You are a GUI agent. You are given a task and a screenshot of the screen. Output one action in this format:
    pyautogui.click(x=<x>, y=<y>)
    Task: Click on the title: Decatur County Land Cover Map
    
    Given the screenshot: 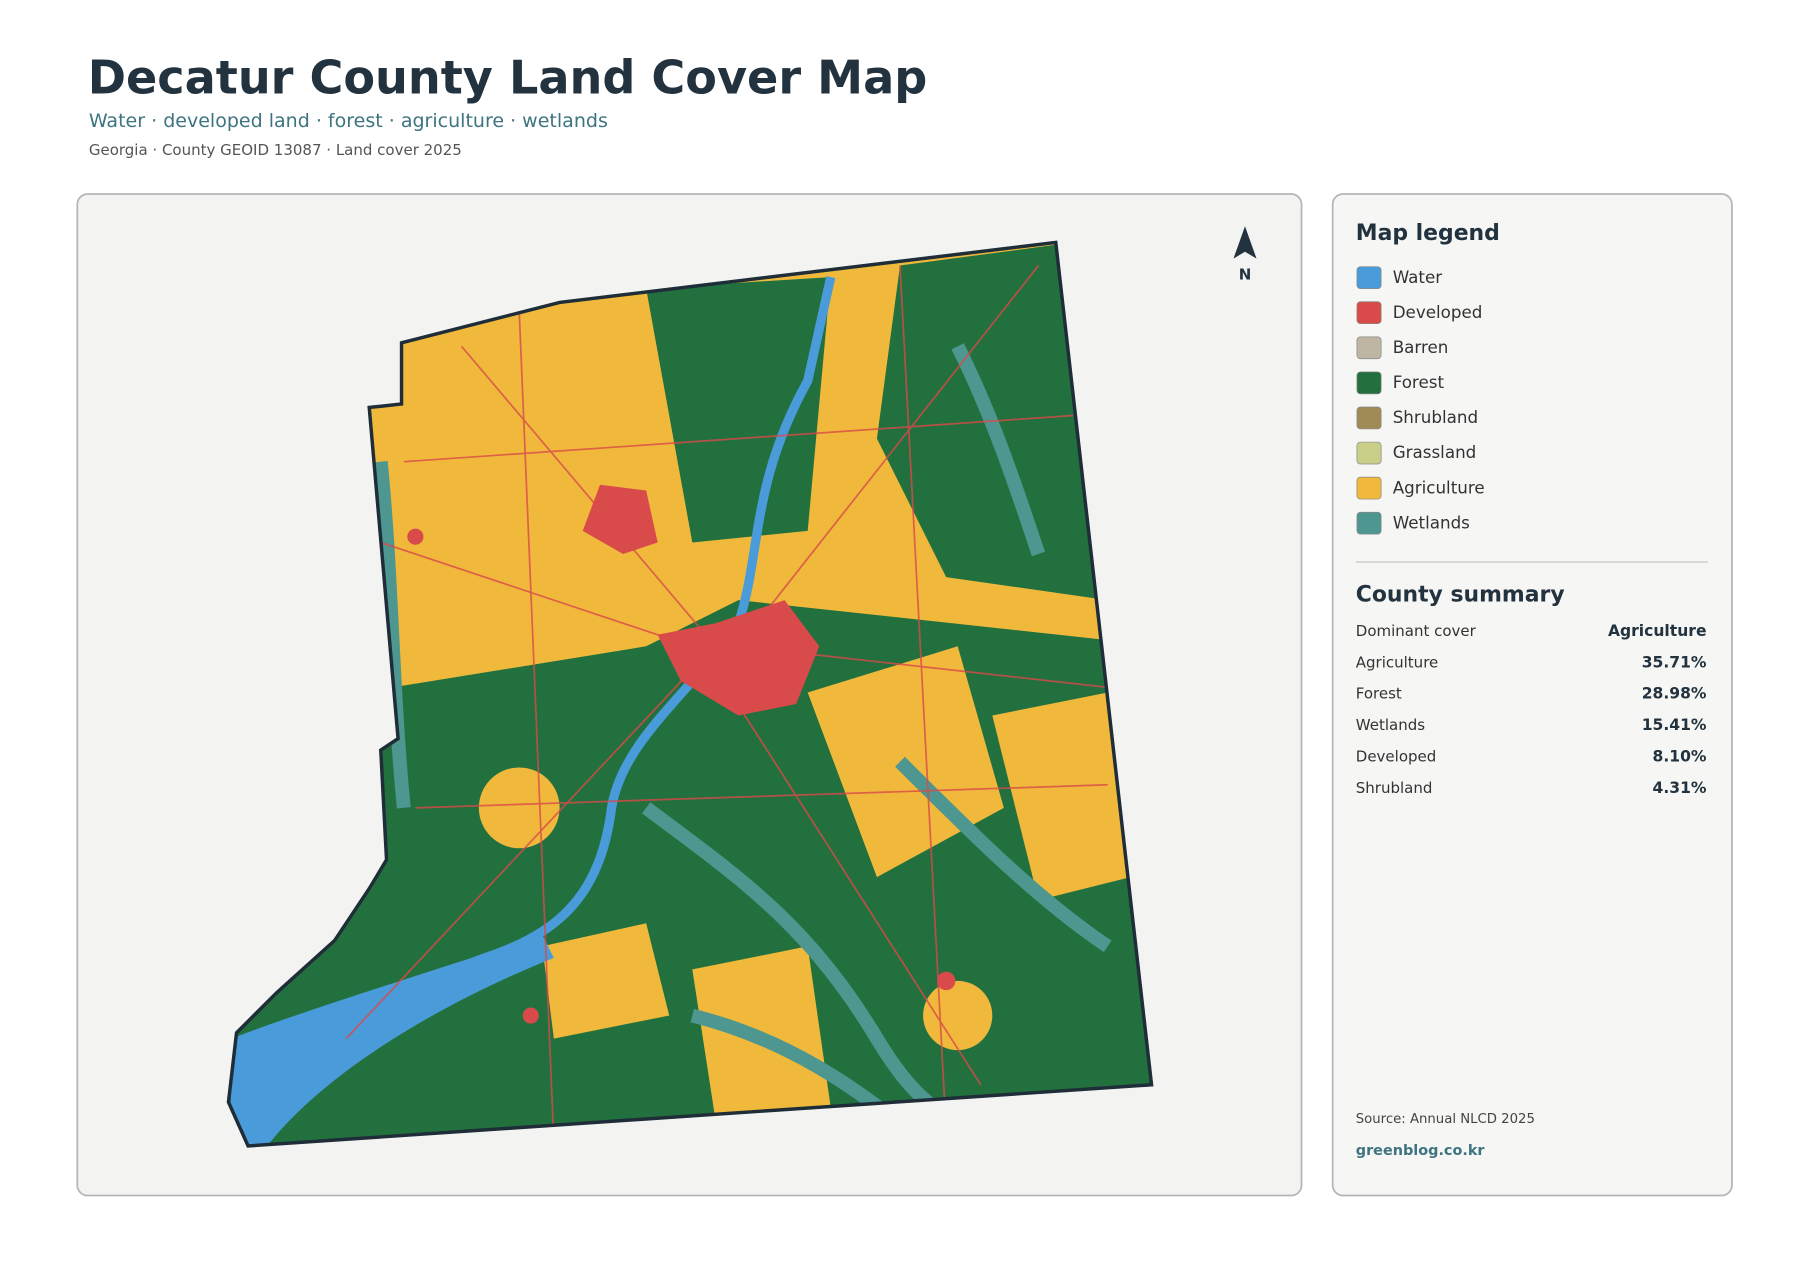 What is the action you would take?
    pyautogui.click(x=508, y=78)
    